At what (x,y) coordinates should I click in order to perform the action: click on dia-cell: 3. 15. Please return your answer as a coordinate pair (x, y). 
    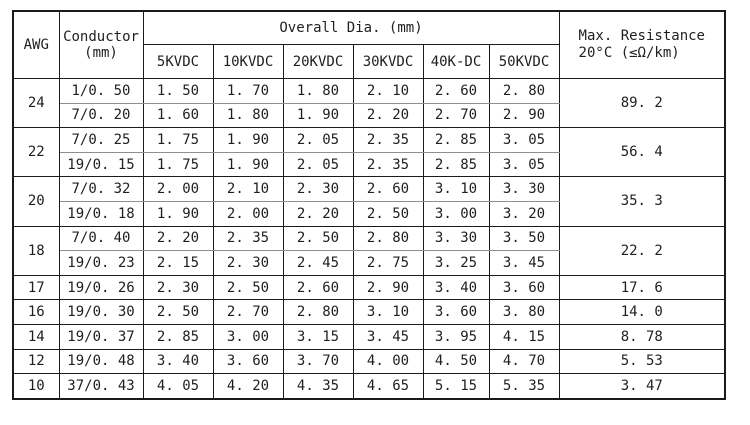
    Looking at the image, I should click on (318, 336).